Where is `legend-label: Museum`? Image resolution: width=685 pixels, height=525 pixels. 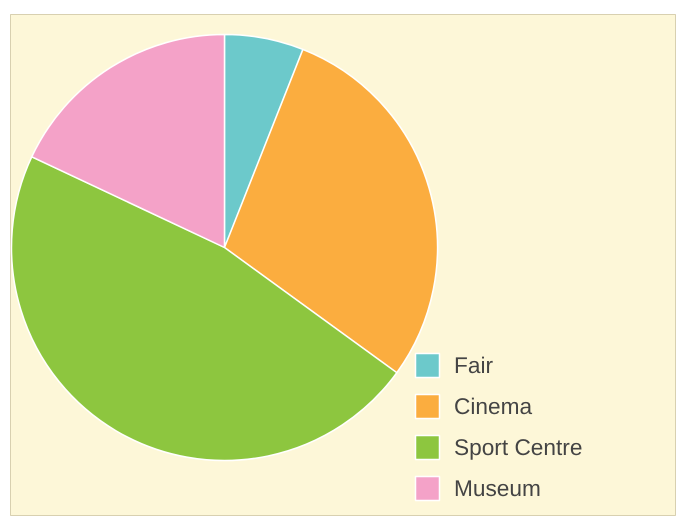 legend-label: Museum is located at coordinates (497, 488).